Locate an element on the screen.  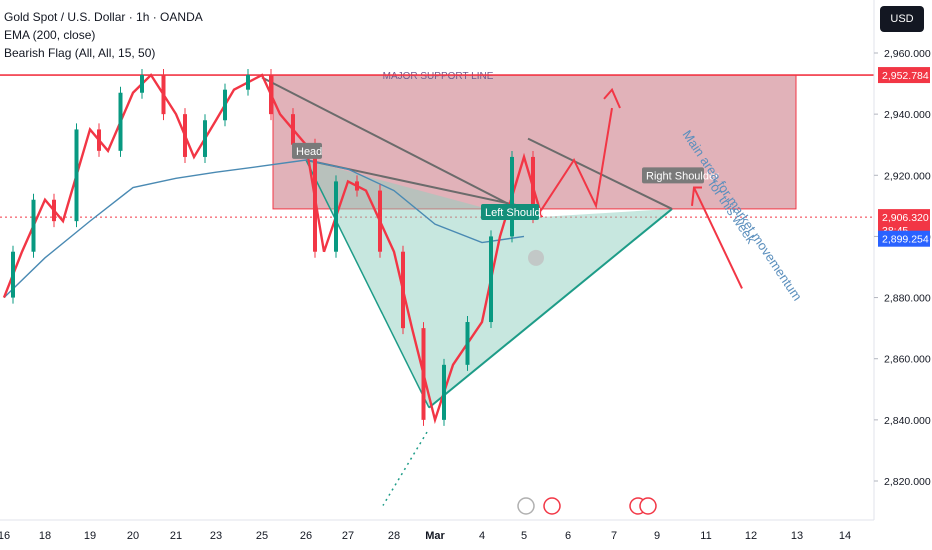
price-tag-label: 2,906.320 is located at coordinates (905, 218).